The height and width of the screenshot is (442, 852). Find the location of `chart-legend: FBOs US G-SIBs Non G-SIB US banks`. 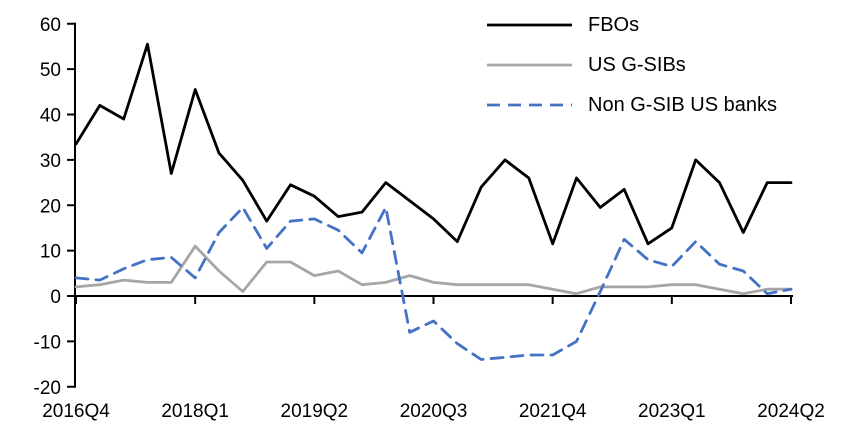

chart-legend: FBOs US G-SIBs Non G-SIB US banks is located at coordinates (632, 65).